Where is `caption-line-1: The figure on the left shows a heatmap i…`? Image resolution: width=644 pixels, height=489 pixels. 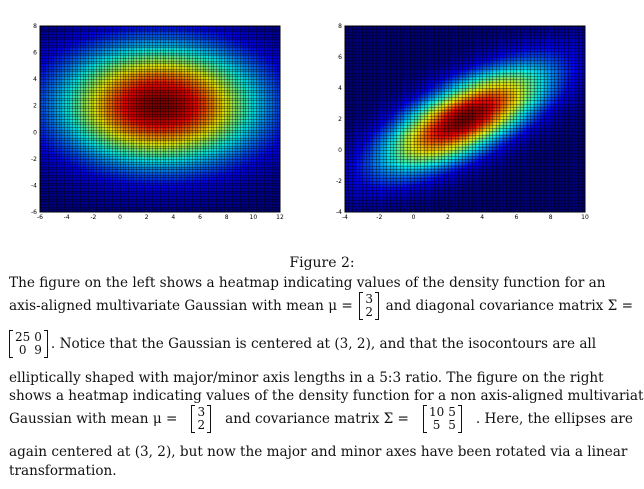
caption-line-1: The figure on the left shows a heatmap i… is located at coordinates (307, 283).